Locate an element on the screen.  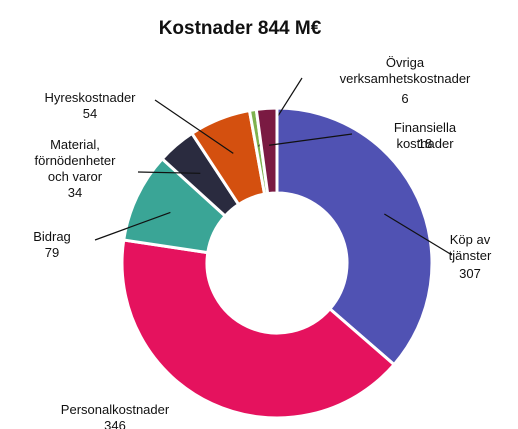
slice-value: 346 is located at coordinates (115, 423).